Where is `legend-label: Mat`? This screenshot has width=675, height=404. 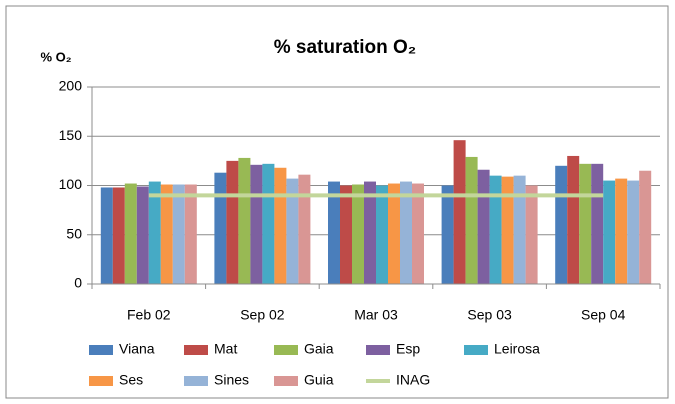 legend-label: Mat is located at coordinates (225, 349).